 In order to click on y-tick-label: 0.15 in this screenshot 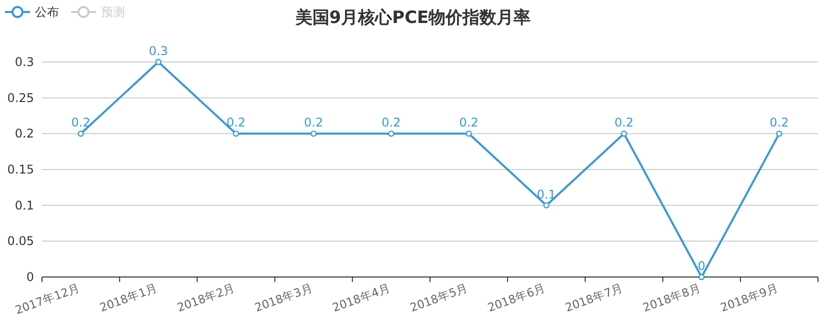, I will do `click(20, 169)`.